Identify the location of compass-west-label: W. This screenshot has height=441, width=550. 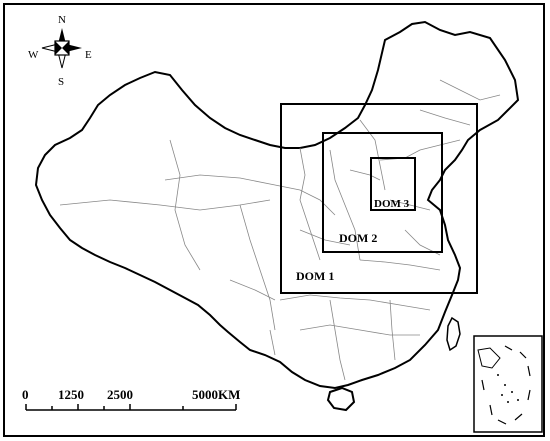
(33, 55).